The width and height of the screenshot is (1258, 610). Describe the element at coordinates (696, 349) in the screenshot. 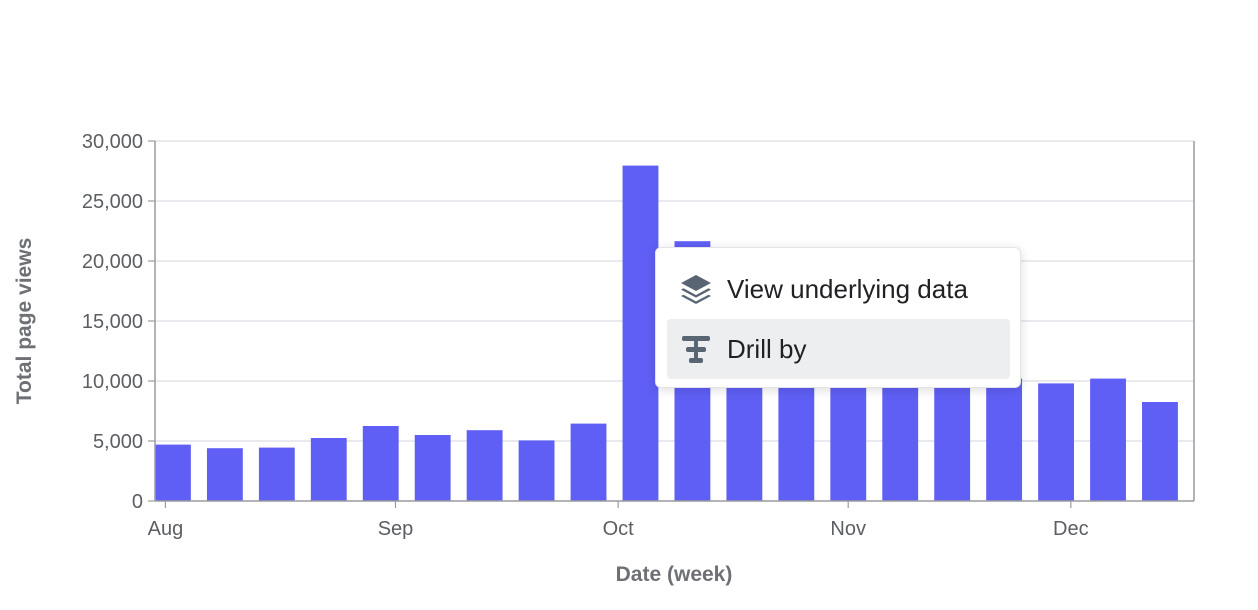

I see `drill-icon` at that location.